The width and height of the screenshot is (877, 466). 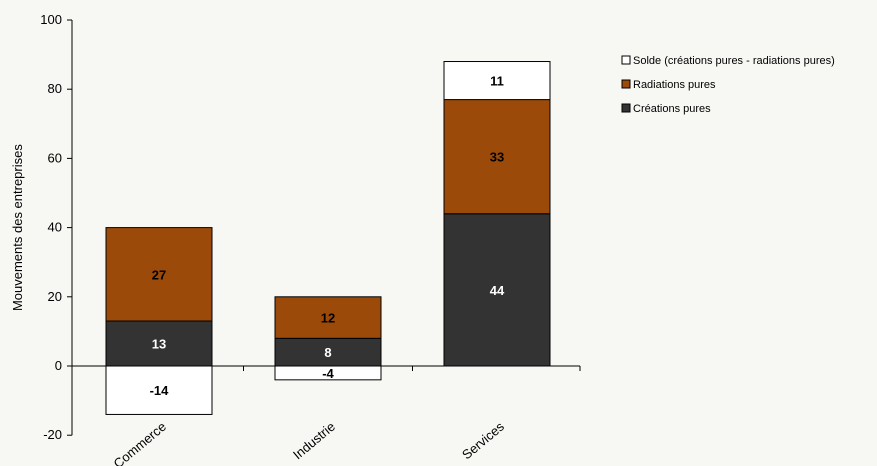 What do you see at coordinates (327, 352) in the screenshot?
I see `data-label-industrie: 8` at bounding box center [327, 352].